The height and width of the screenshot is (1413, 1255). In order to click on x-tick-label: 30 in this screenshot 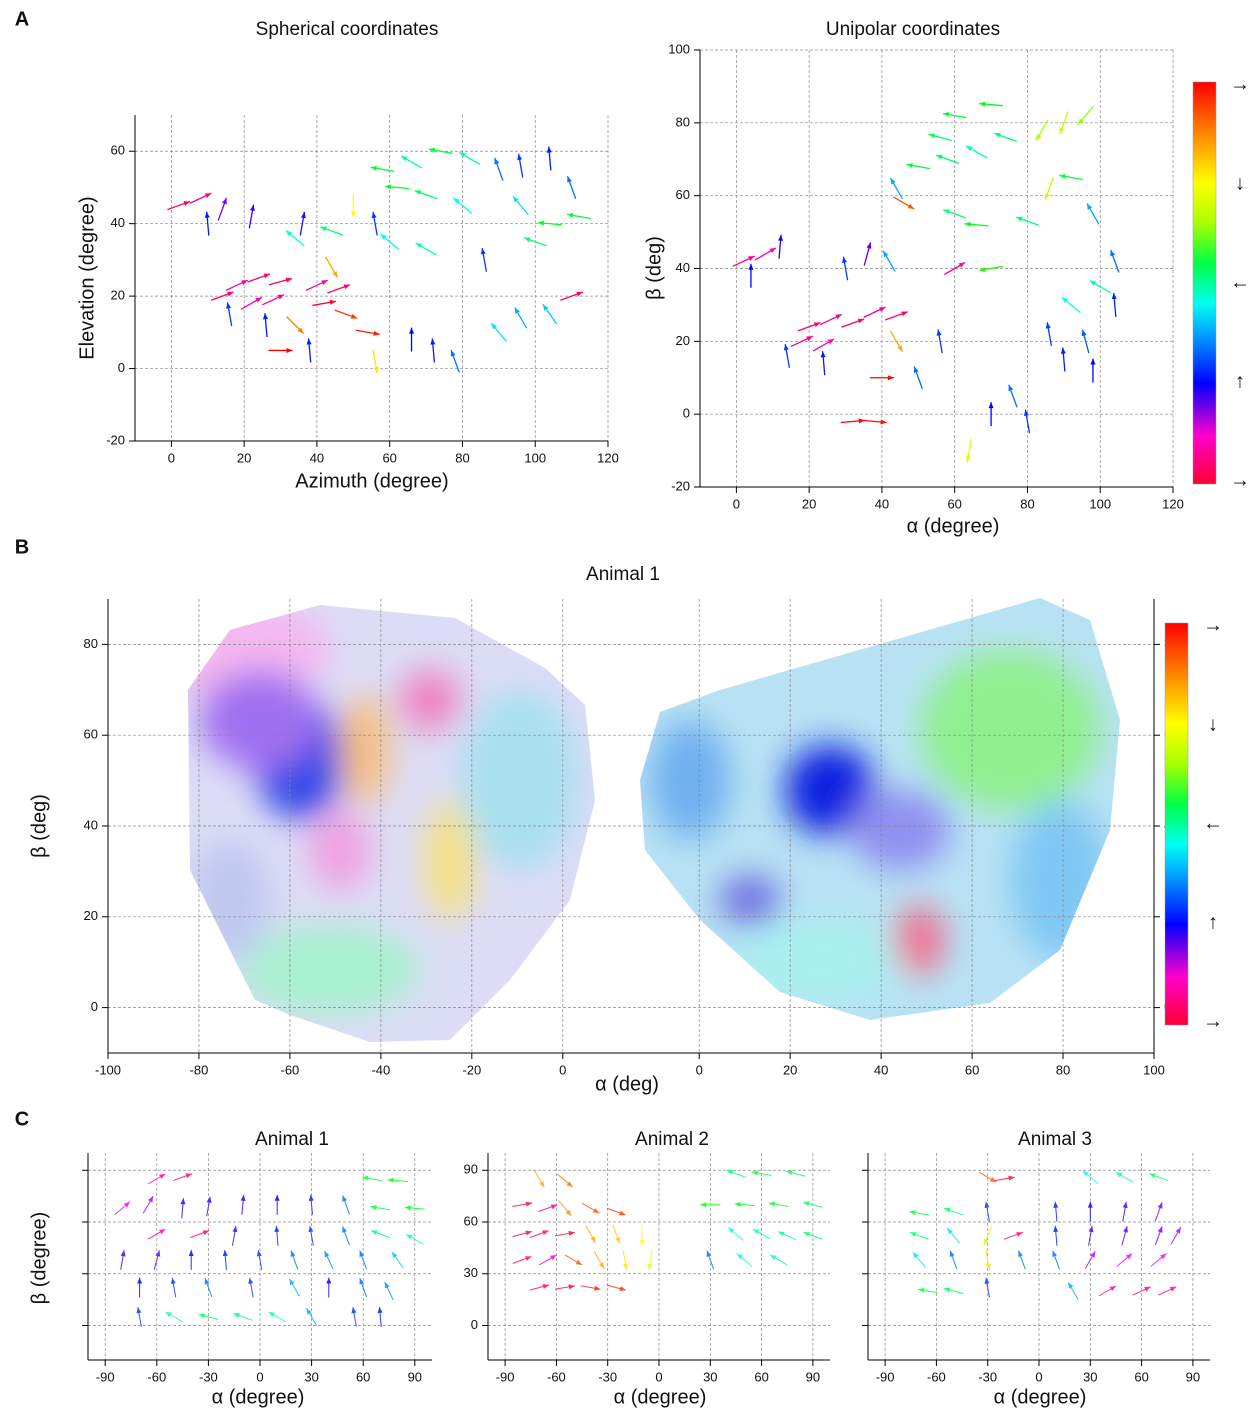, I will do `click(311, 1376)`.